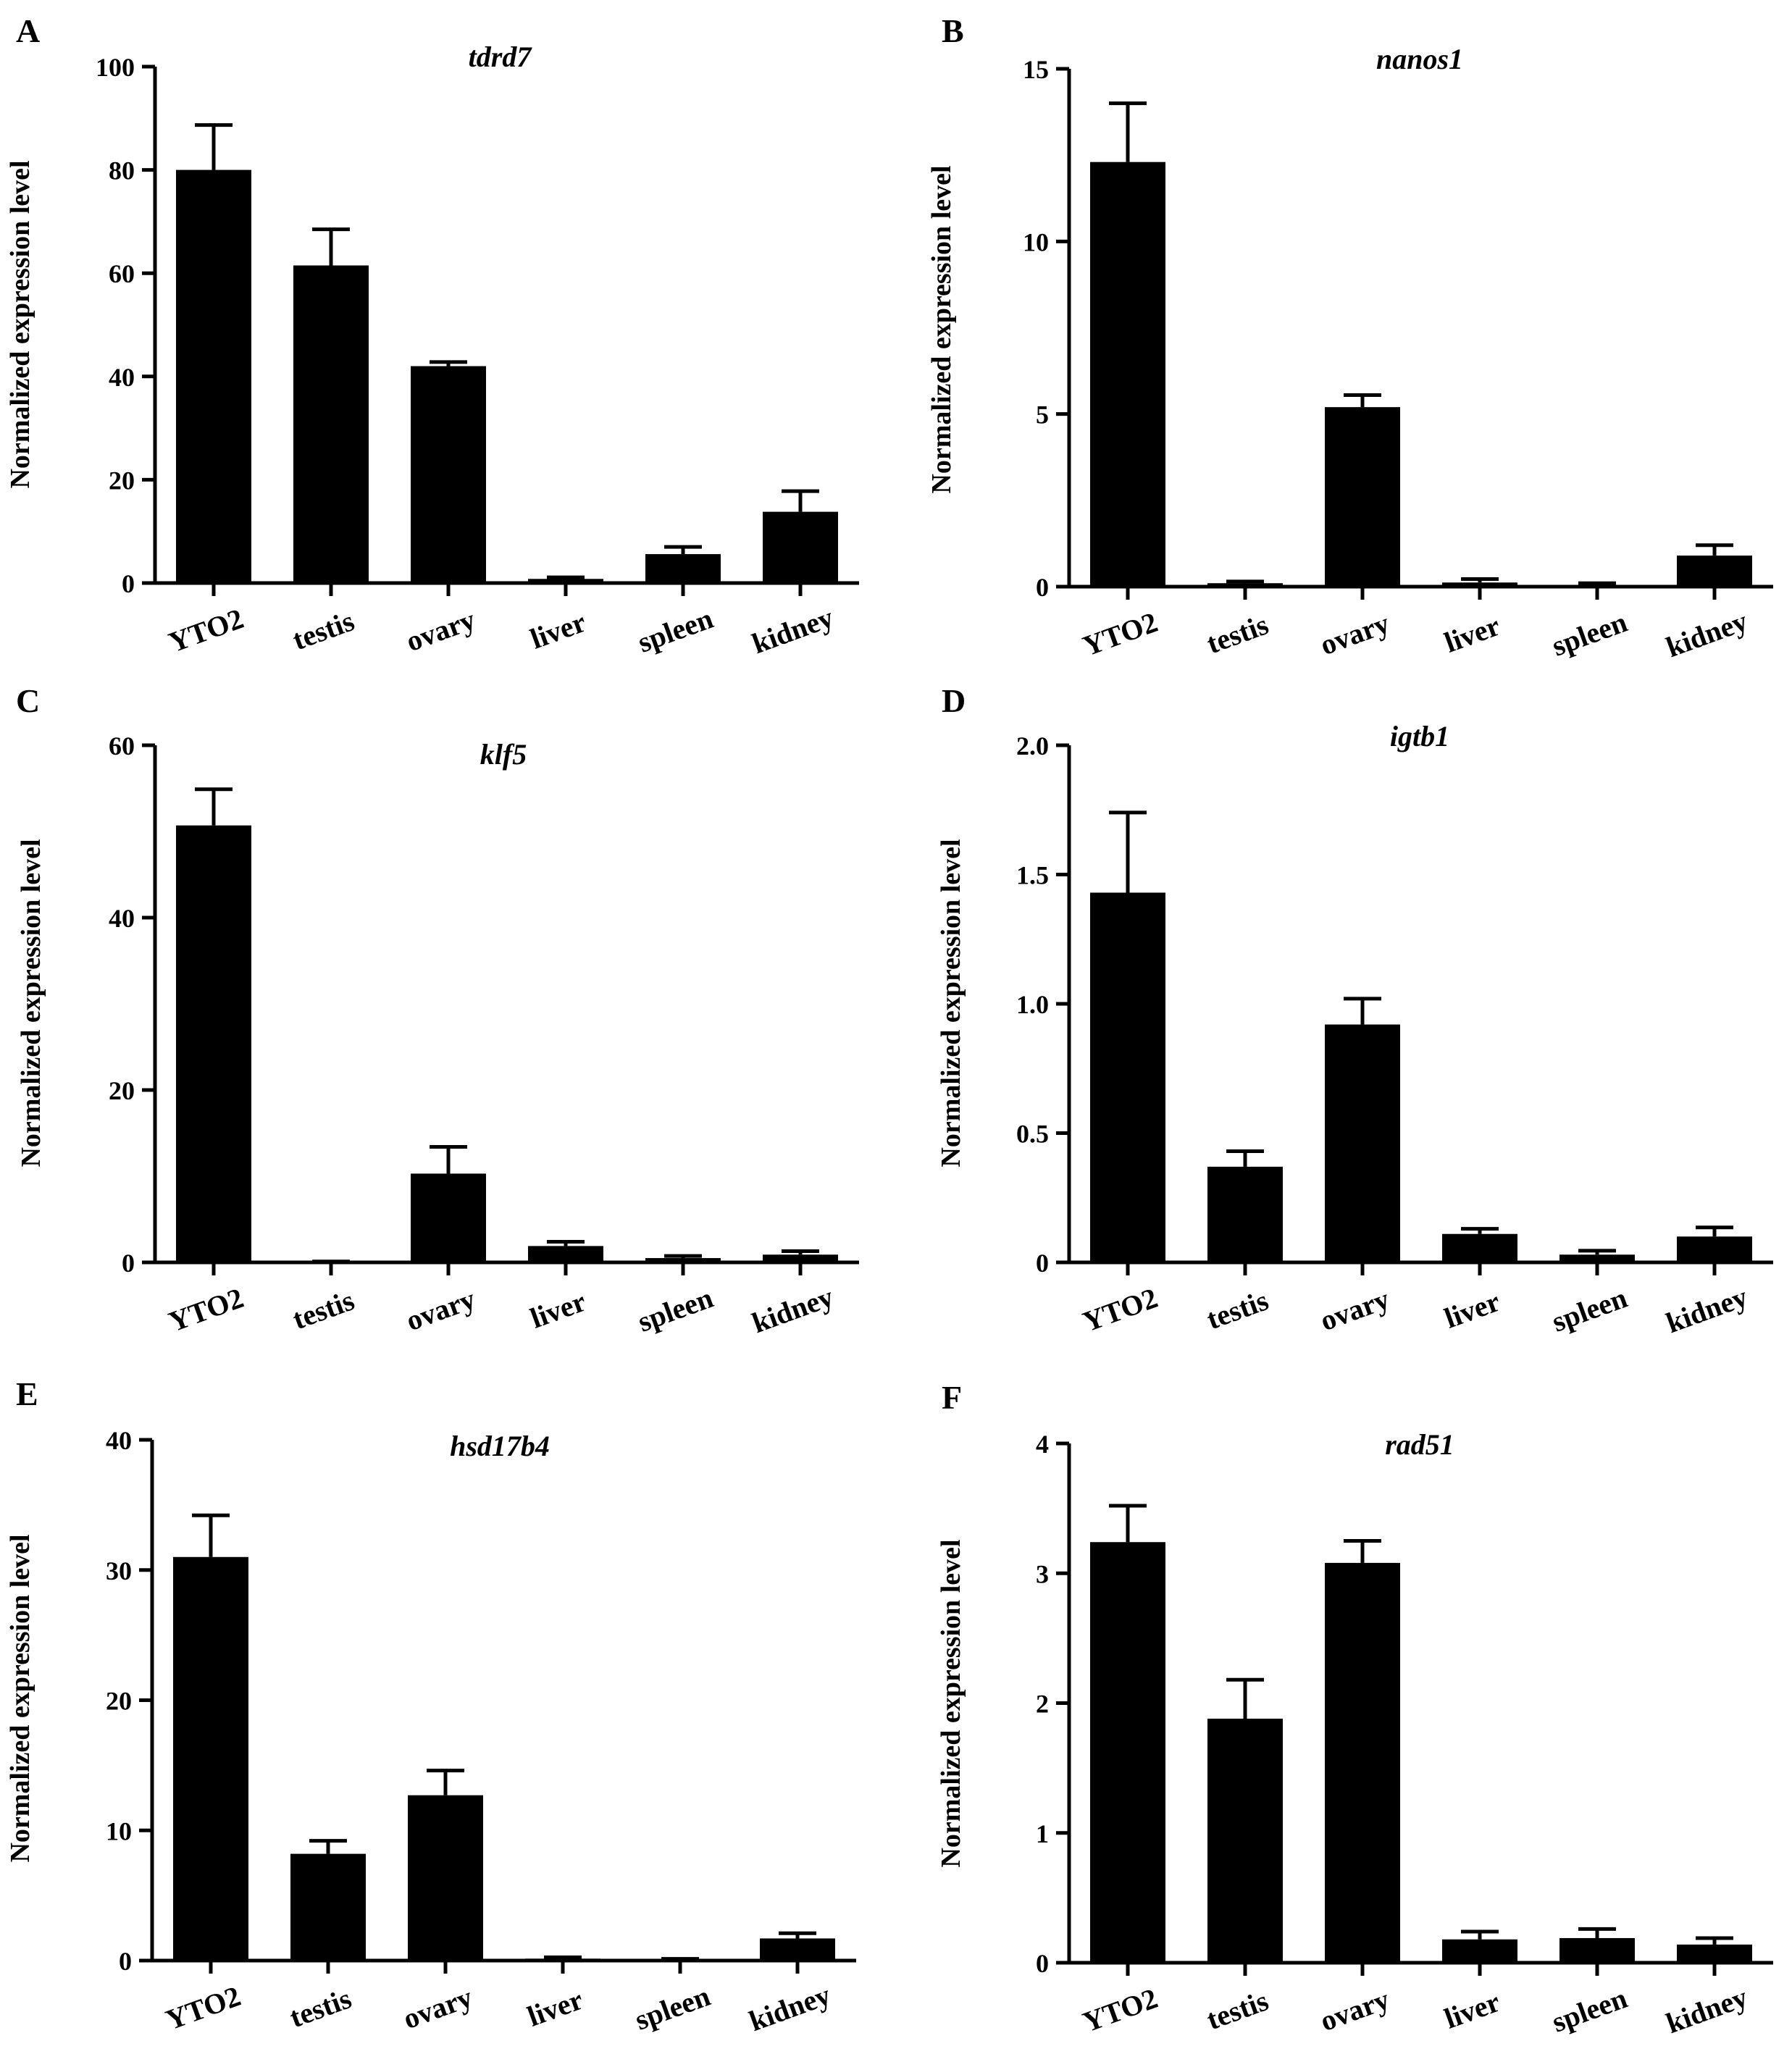 The width and height of the screenshot is (1792, 2054). Describe the element at coordinates (500, 1446) in the screenshot. I see `chart-title: hsd17b4` at that location.